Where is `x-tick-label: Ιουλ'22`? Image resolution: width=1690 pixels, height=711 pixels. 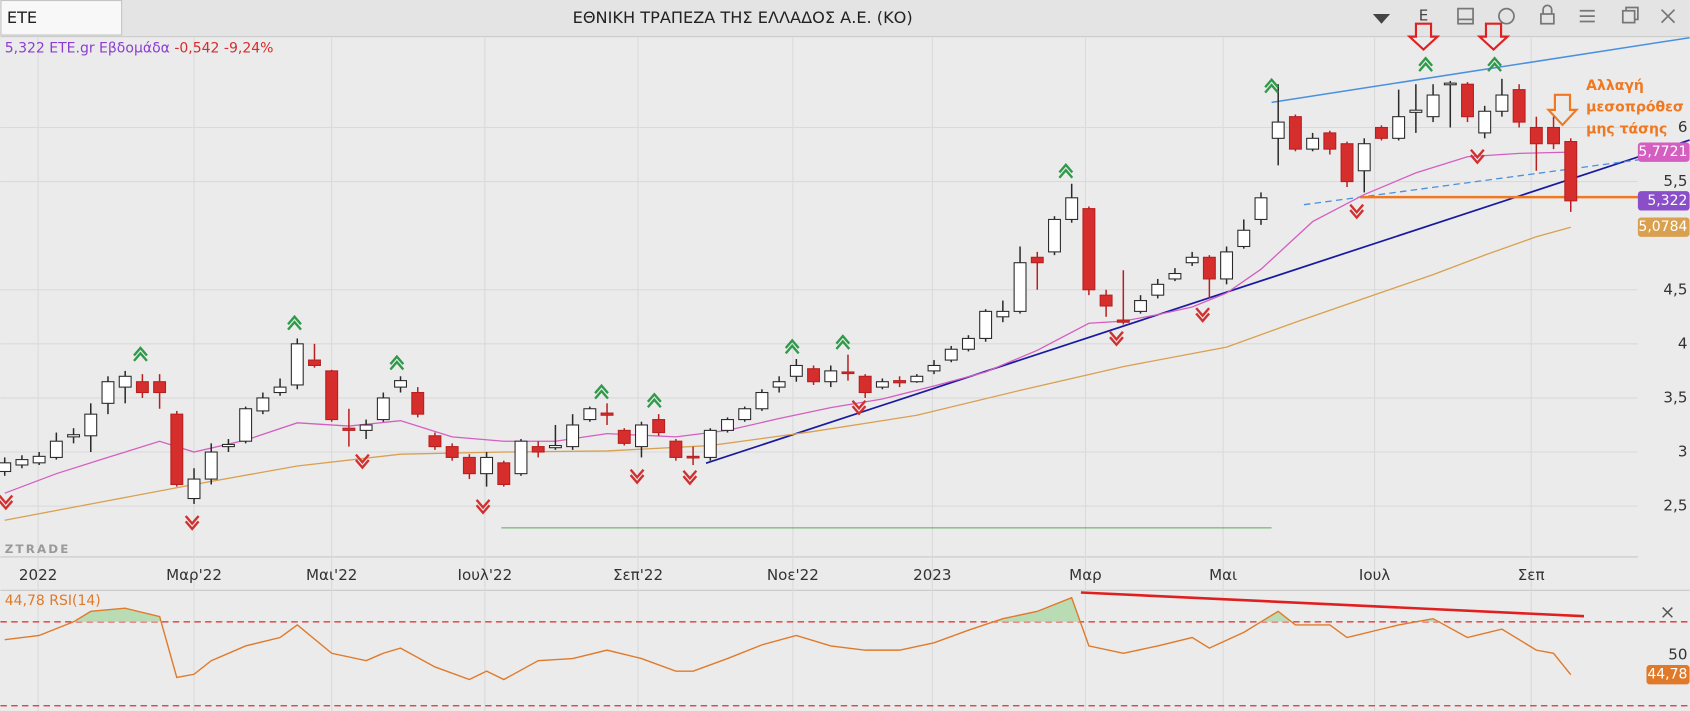
x-tick-label: Ιουλ'22 is located at coordinates (485, 575).